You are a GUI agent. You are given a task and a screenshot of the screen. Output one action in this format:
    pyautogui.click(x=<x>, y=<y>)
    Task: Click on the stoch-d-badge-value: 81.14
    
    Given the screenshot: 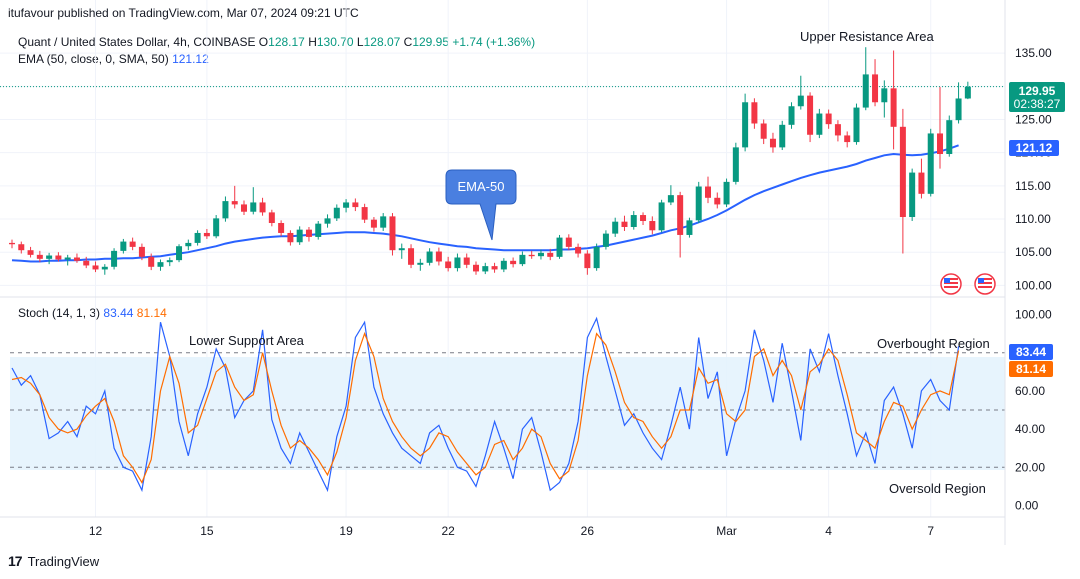 What is the action you would take?
    pyautogui.click(x=1031, y=369)
    